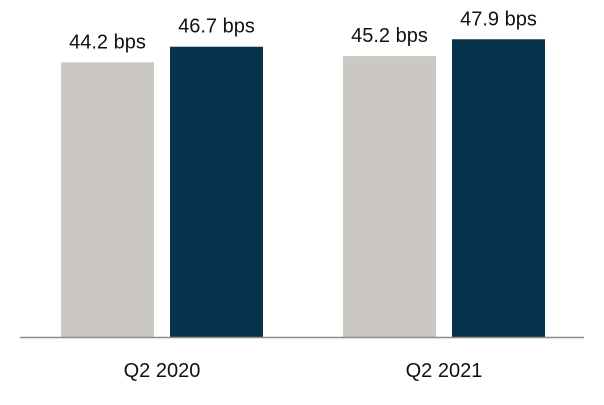  Describe the element at coordinates (216, 27) in the screenshot. I see `data-label-1-series-2: 46.7 bps` at that location.